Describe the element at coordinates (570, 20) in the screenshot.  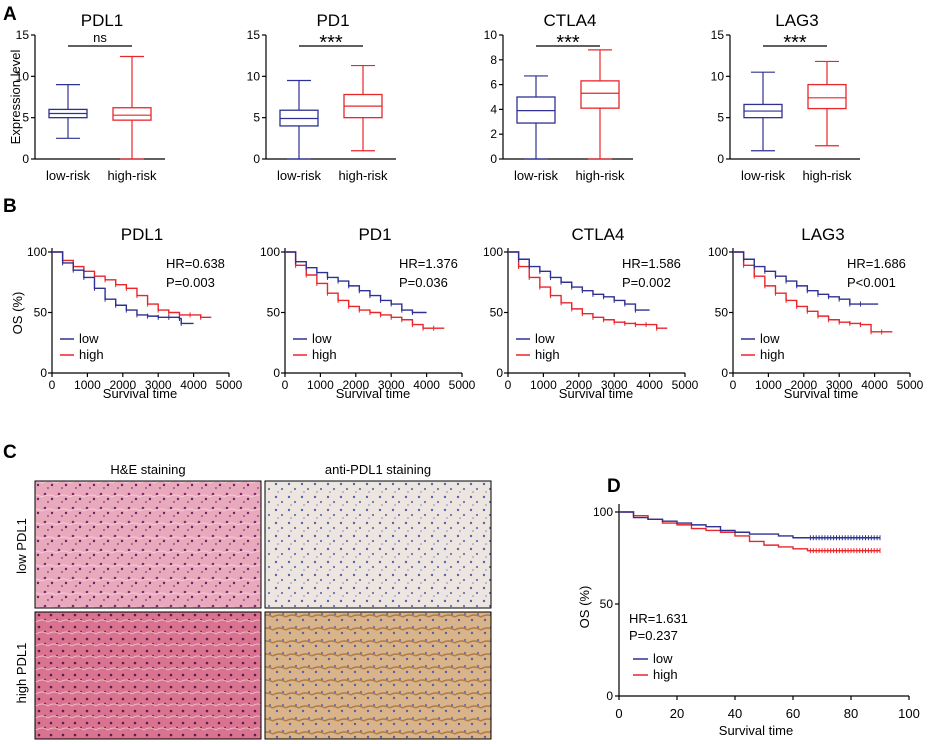
I see `boxplot-title: CTLA4` at that location.